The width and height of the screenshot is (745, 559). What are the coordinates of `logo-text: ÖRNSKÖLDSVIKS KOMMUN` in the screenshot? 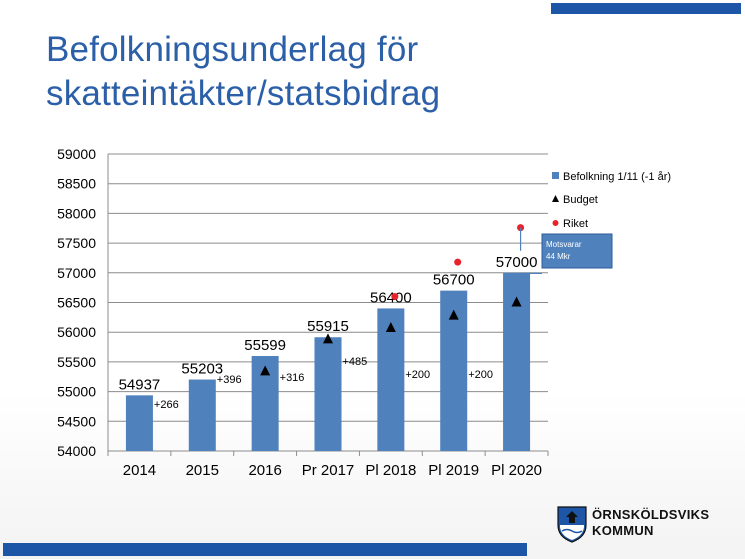 It's located at (650, 523).